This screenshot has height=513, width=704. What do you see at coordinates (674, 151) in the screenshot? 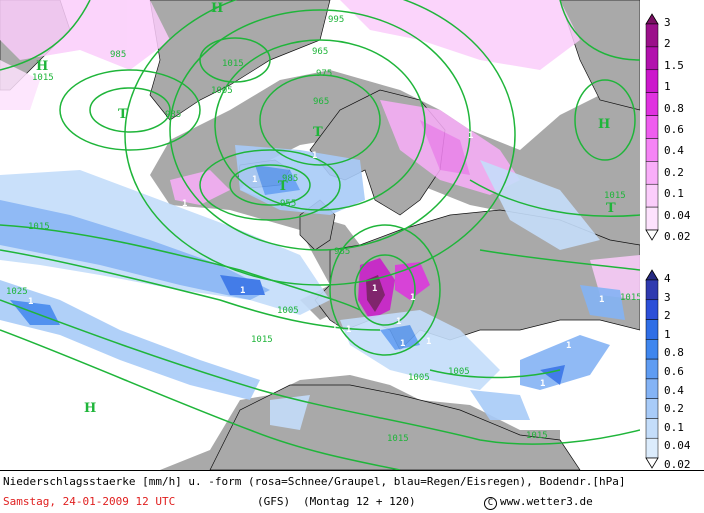
I see `legend_snow-tick-label: 0.4` at bounding box center [674, 151].